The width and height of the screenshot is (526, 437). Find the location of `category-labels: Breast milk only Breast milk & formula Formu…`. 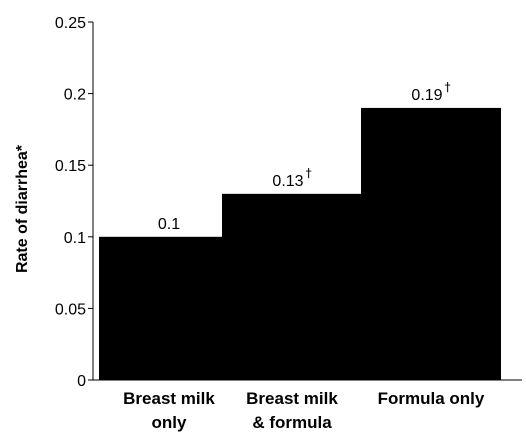

category-labels: Breast milk only Breast milk & formula Formu… is located at coordinates (304, 410).